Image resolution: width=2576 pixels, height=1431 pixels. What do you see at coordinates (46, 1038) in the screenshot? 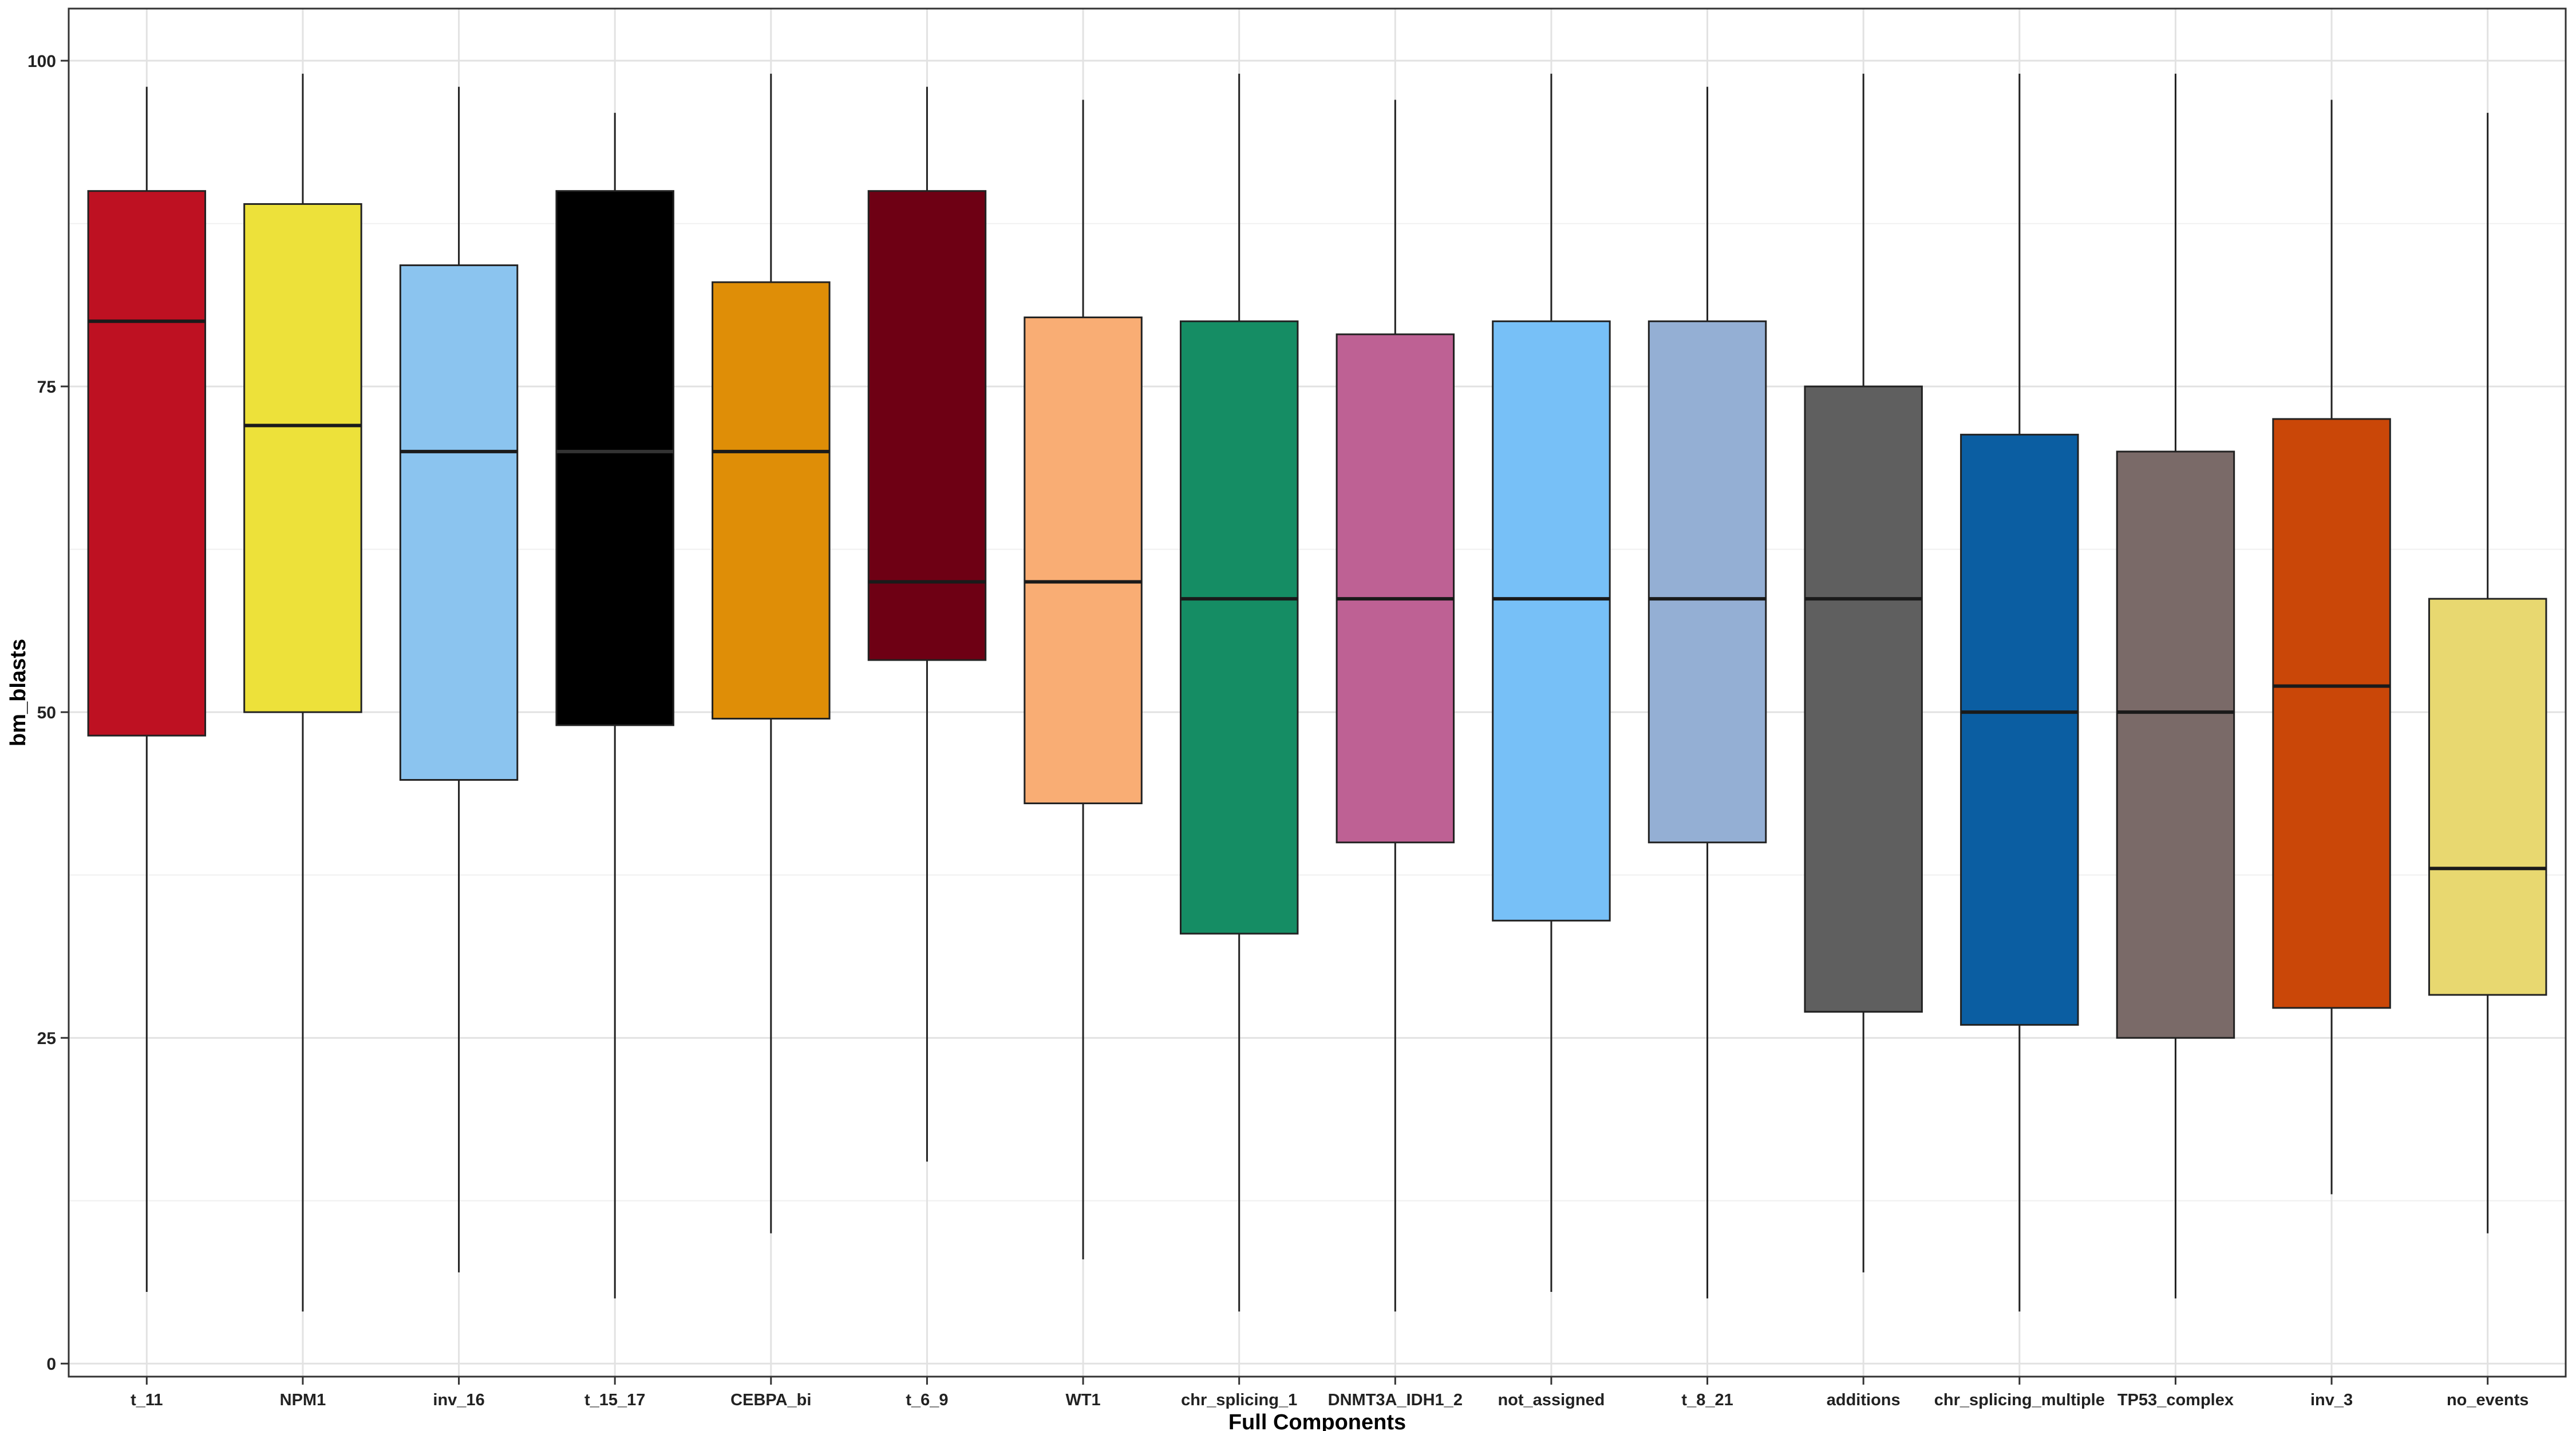
I see `y-tick-label: 25` at bounding box center [46, 1038].